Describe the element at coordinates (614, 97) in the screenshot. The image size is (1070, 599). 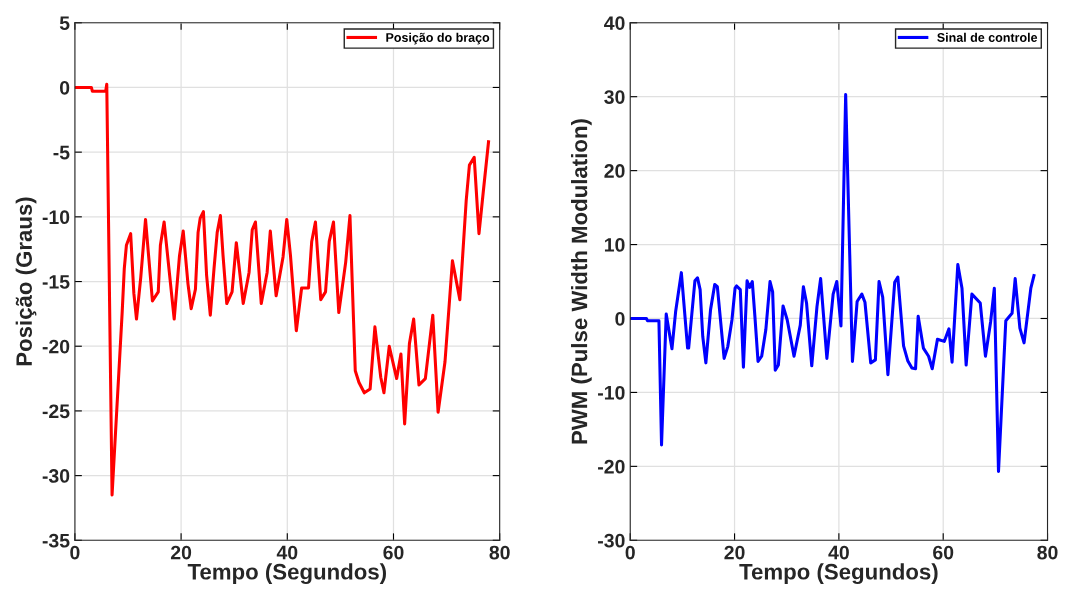
I see `y-tick-label: 30` at that location.